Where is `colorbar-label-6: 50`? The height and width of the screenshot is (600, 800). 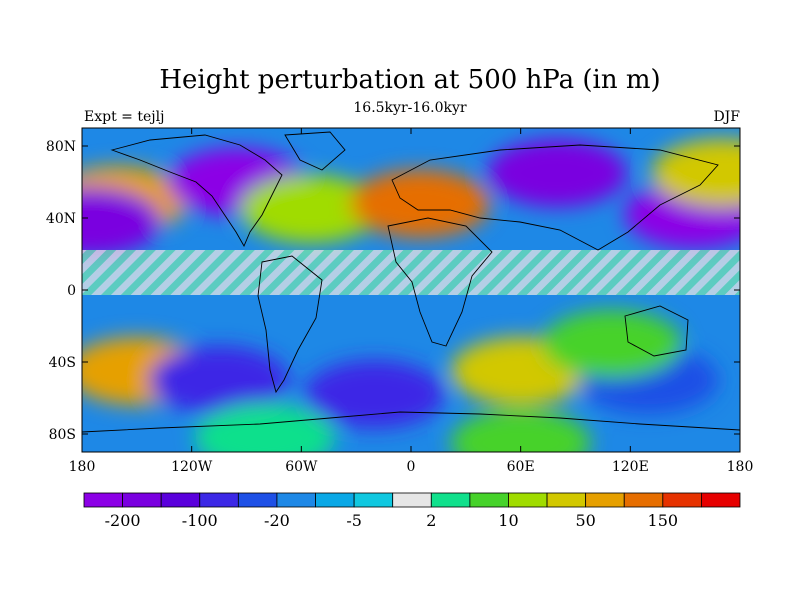 colorbar-label-6: 50 is located at coordinates (585, 520).